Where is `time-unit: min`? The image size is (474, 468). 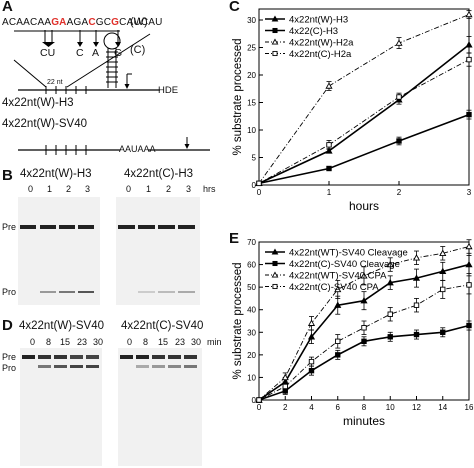
time-unit: min is located at coordinates (214, 342).